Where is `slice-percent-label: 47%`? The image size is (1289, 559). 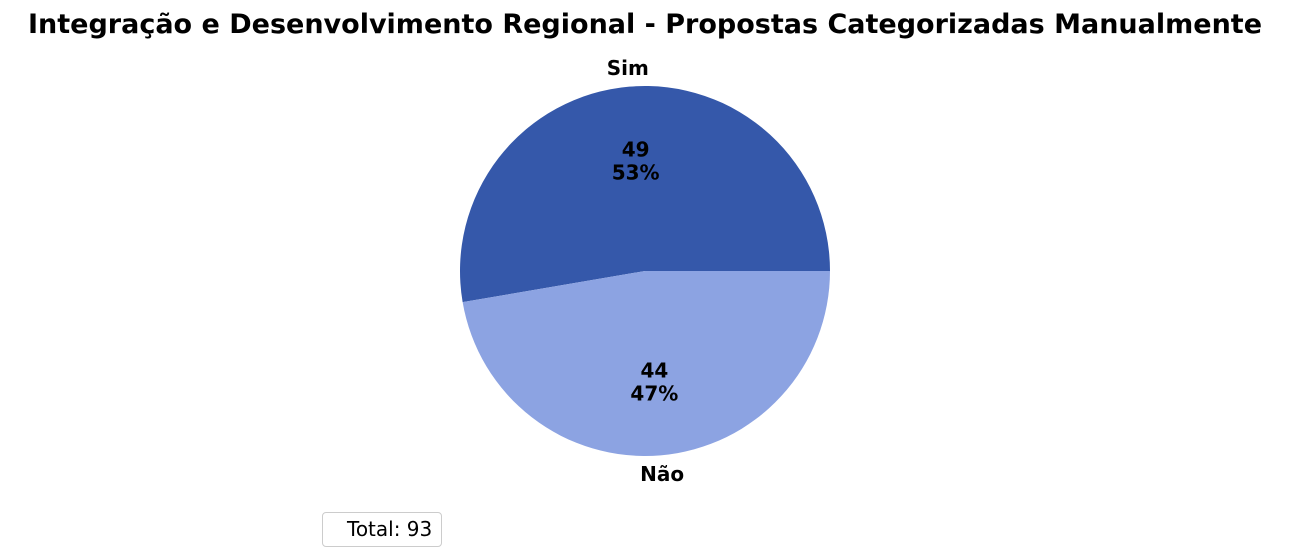
slice-percent-label: 47% is located at coordinates (654, 394).